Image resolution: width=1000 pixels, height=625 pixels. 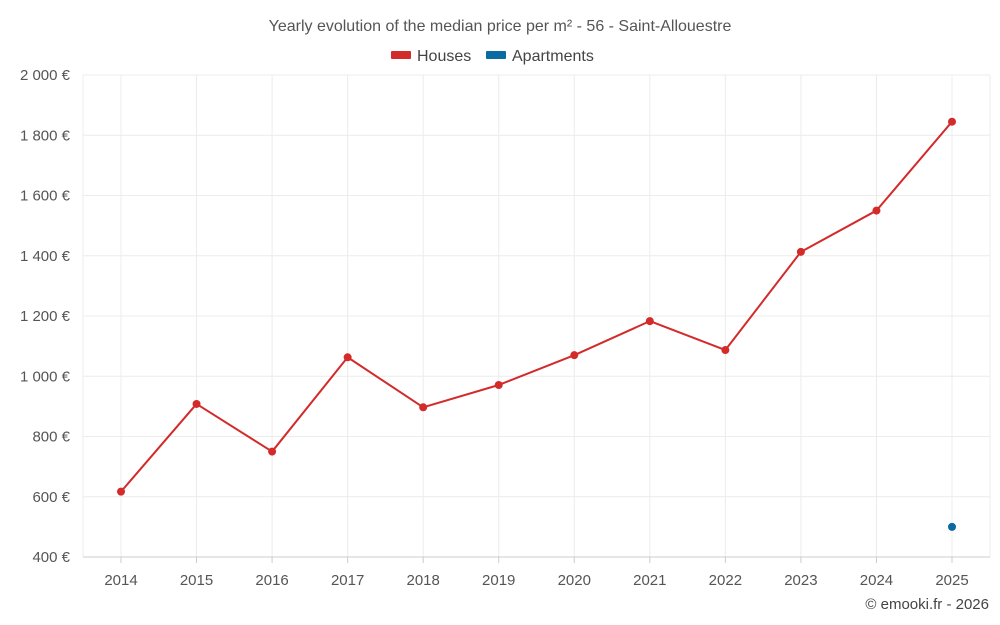 What do you see at coordinates (45, 316) in the screenshot?
I see `y-tick-label: 1 200 €` at bounding box center [45, 316].